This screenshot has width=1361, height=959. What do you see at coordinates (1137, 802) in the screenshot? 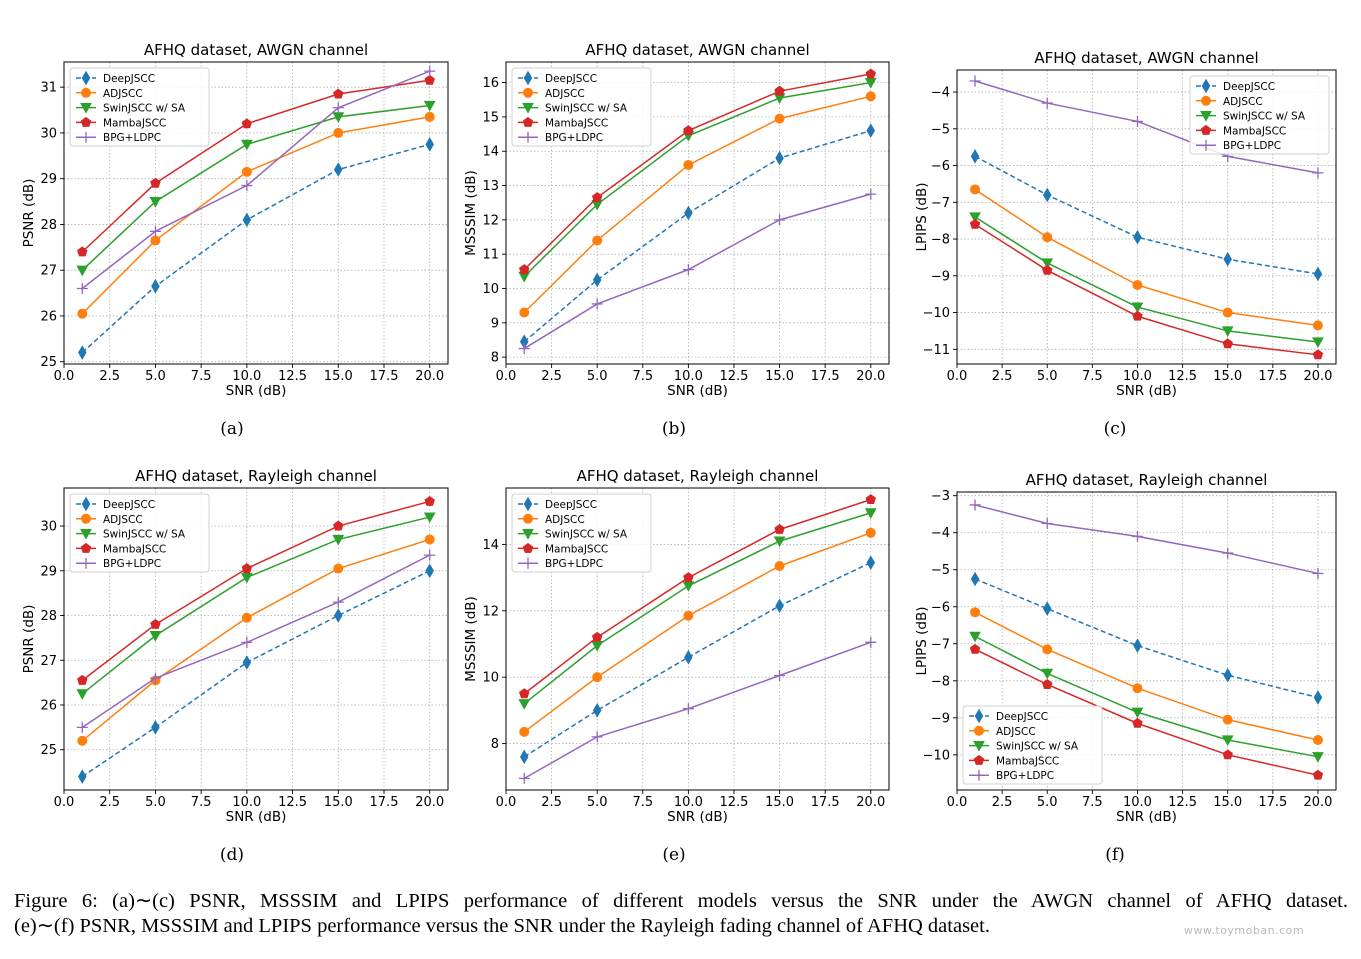
I see `x-tick-label: 10.0` at bounding box center [1137, 802].